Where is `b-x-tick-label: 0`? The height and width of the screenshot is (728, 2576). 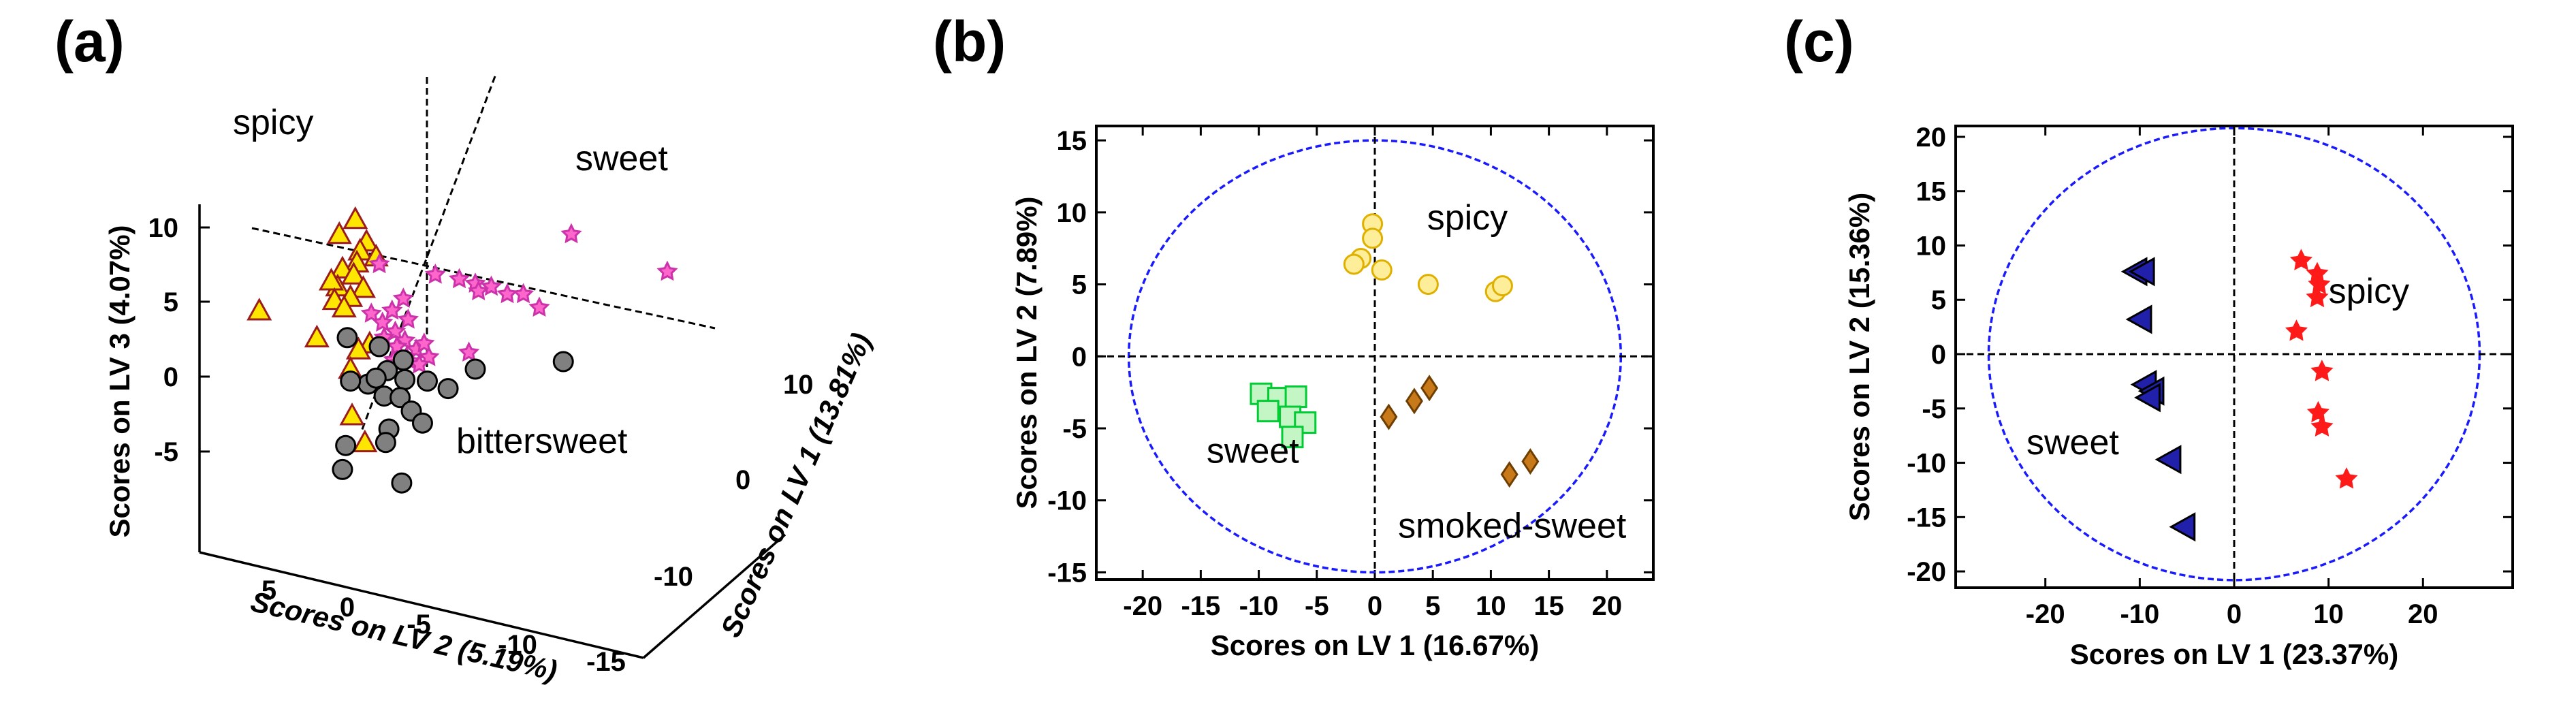 b-x-tick-label: 0 is located at coordinates (1374, 606).